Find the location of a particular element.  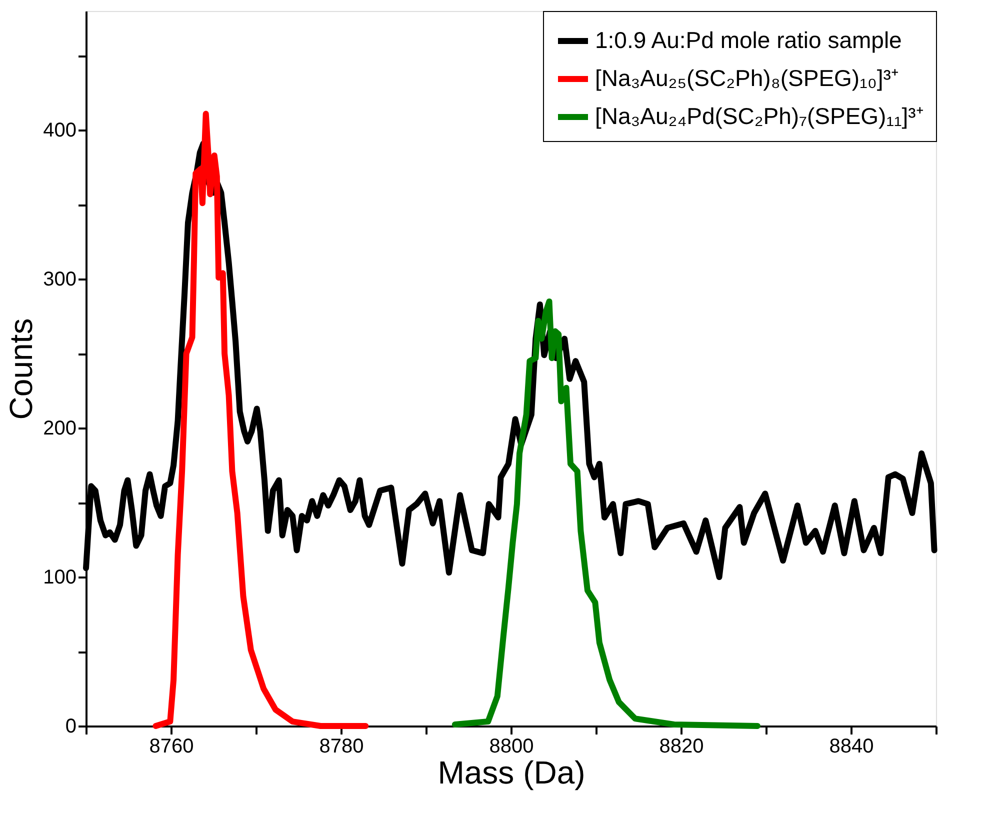

x-tick-label: 8820 is located at coordinates (681, 747).